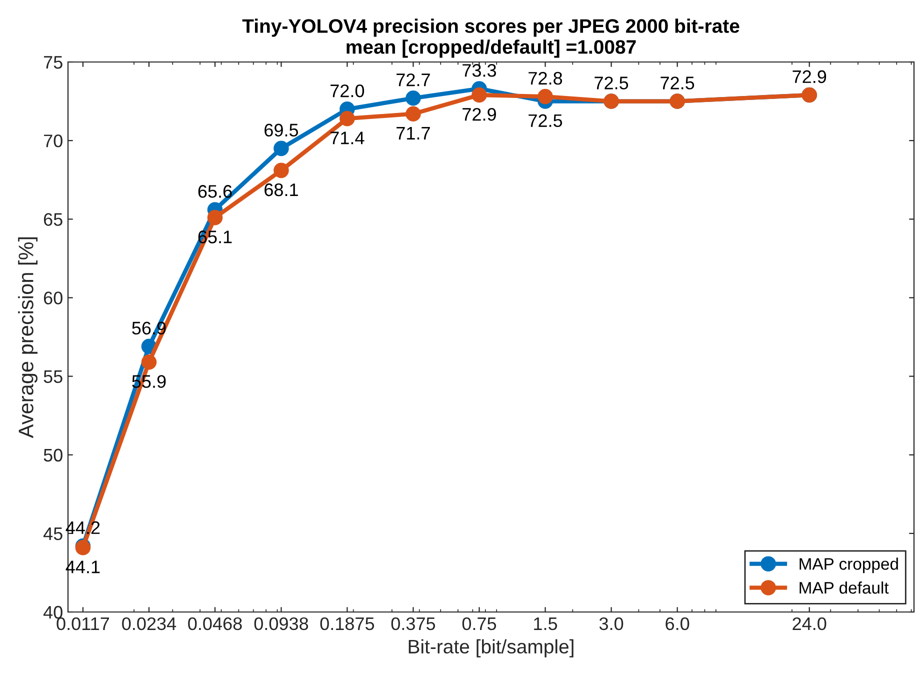 Image resolution: width=924 pixels, height=679 pixels. I want to click on x-tick-label: 0.0117, so click(82, 623).